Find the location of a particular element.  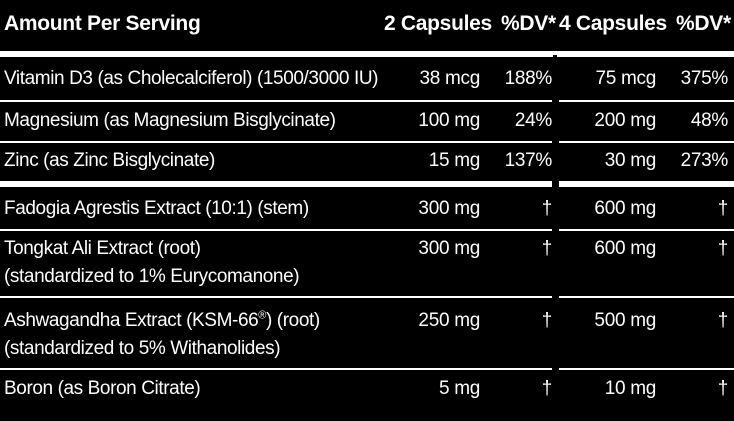

ingredient-name: Magnesium (as Magnesium Bisglycinate) is located at coordinates (170, 120).